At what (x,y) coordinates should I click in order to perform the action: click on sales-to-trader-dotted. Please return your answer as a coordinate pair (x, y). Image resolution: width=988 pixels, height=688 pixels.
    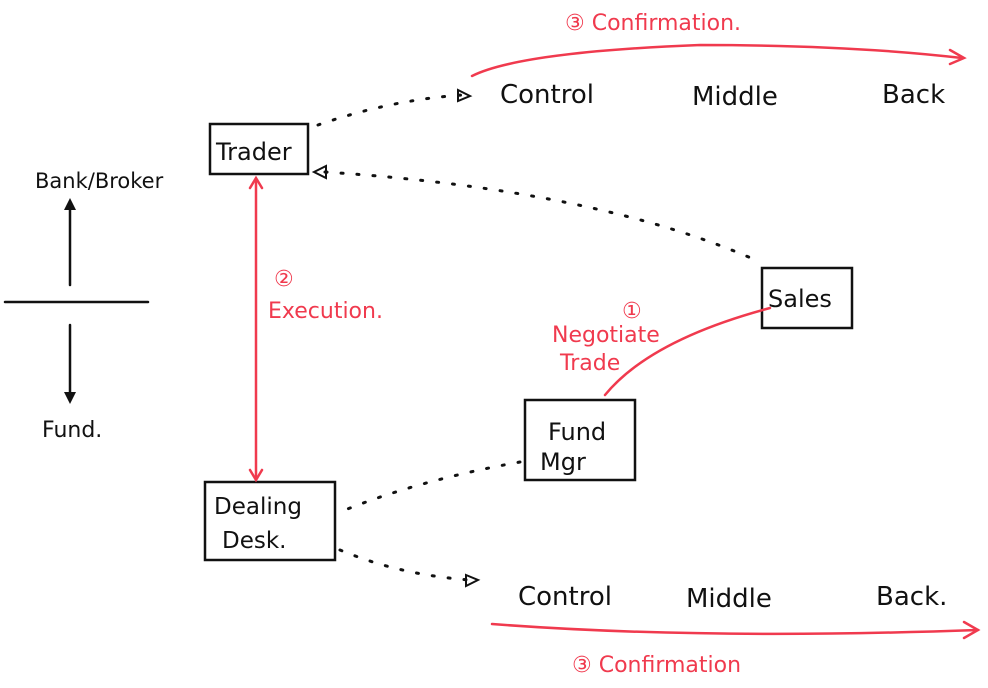
    Looking at the image, I should click on (542, 217).